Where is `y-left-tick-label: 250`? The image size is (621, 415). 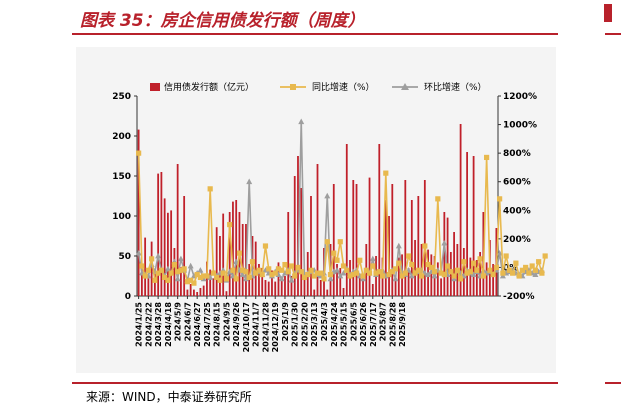
y-left-tick-label: 250 is located at coordinates (121, 97).